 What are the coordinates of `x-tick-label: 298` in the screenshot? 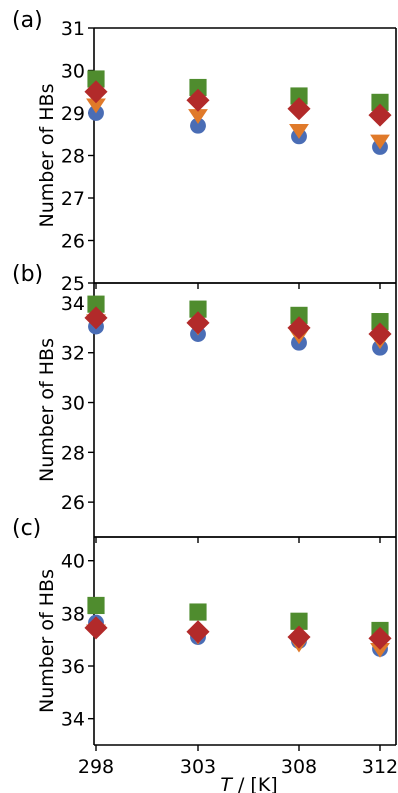 It's located at (96, 767).